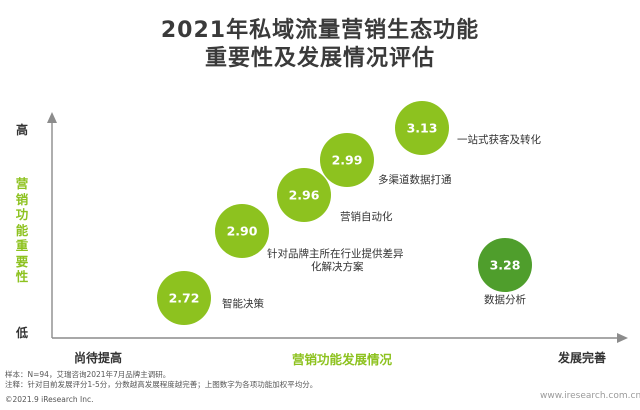  I want to click on y-axis-low-label: 低, so click(22, 333).